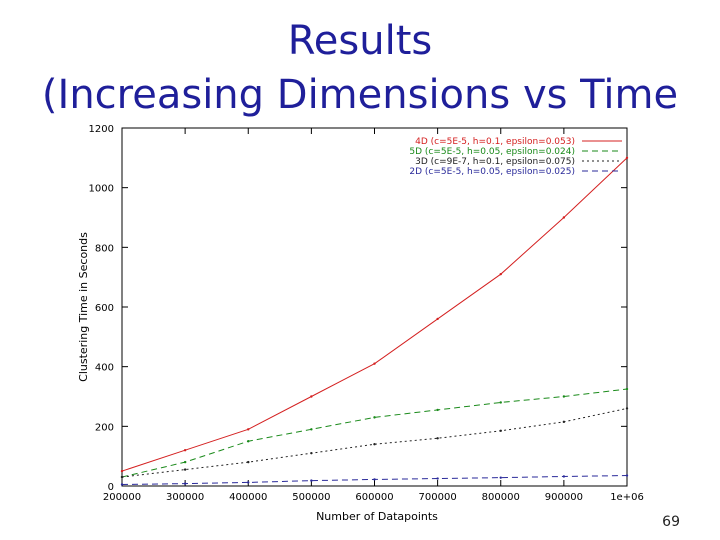  I want to click on legend-label: 3D (c=9E-7, h=0.1, epsilon=0.075), so click(495, 162).